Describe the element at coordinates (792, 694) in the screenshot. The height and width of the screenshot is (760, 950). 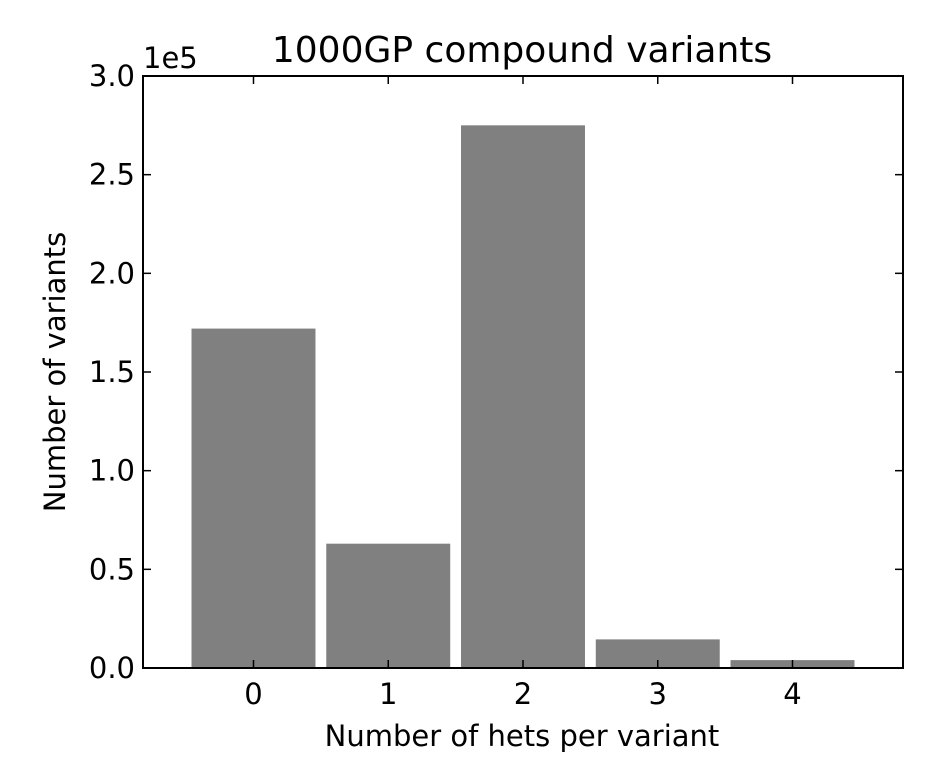
I see `x-tick-label: 4` at that location.